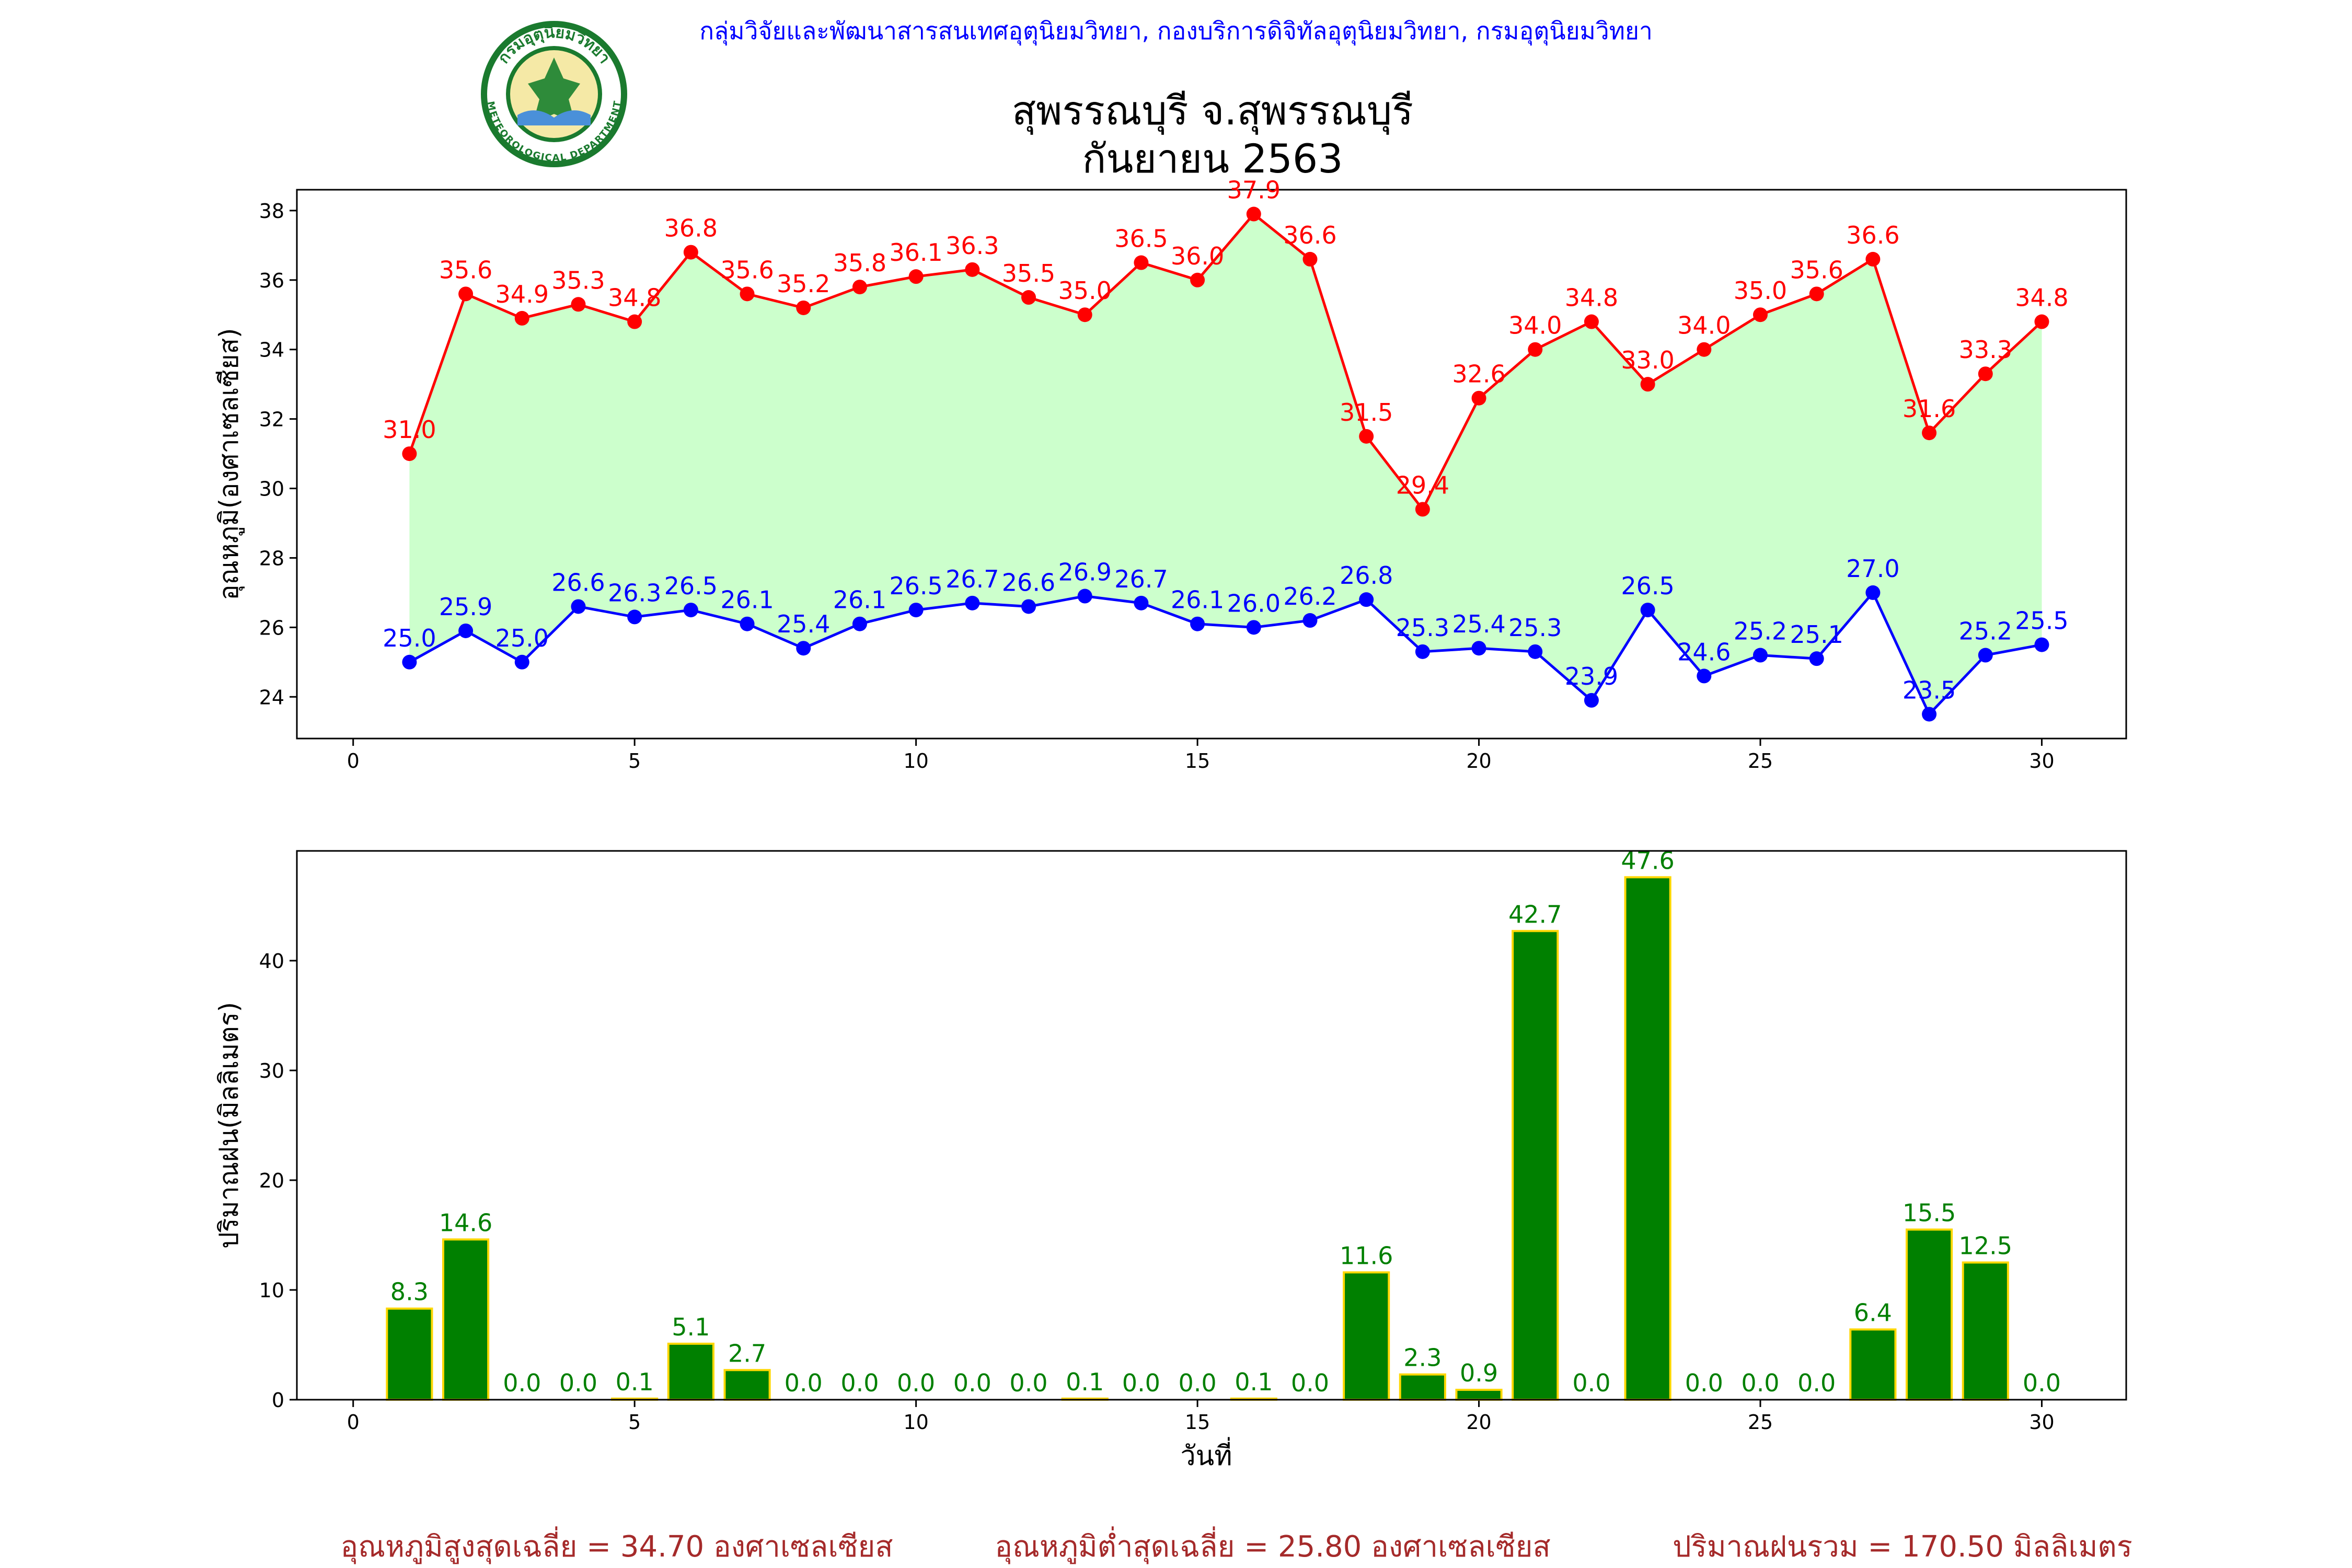 The image size is (2352, 1568). What do you see at coordinates (2041, 761) in the screenshot?
I see `x-tick-label: 30` at bounding box center [2041, 761].